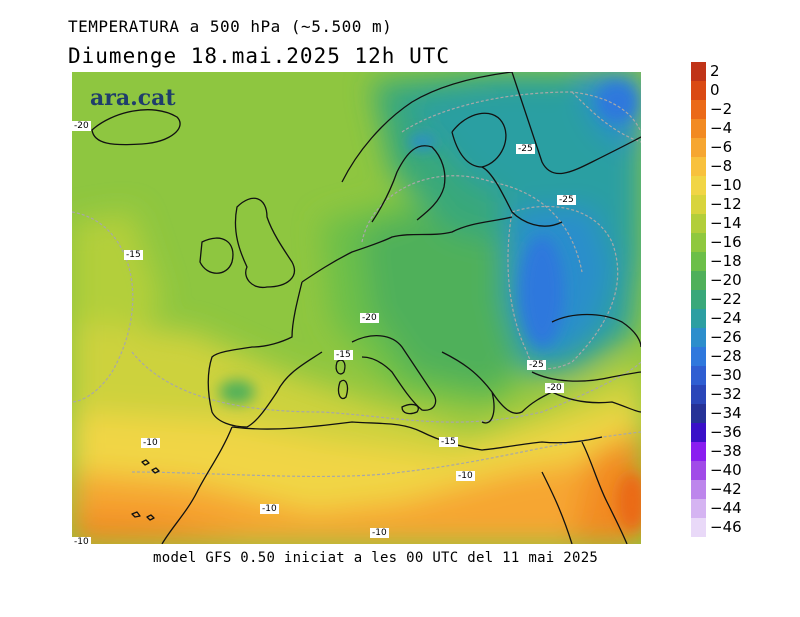 The height and width of the screenshot is (617, 800). What do you see at coordinates (726, 451) in the screenshot?
I see `legend-label: −38` at bounding box center [726, 451].